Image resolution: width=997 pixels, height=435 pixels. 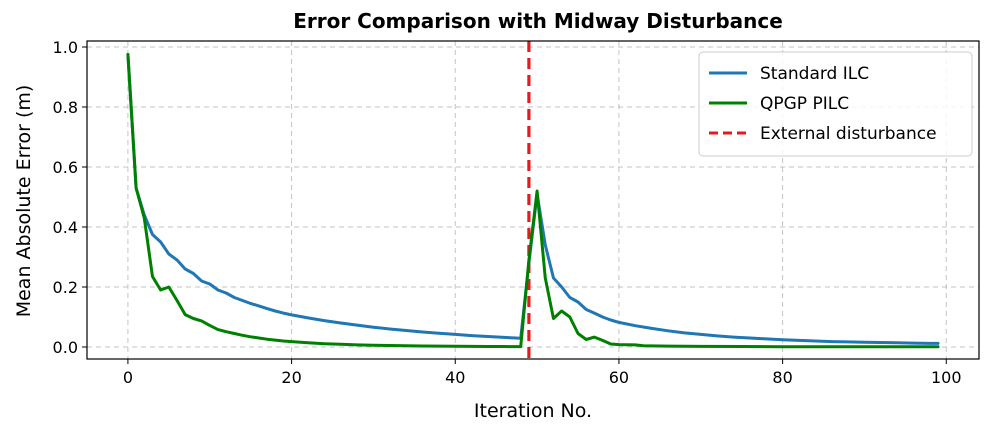 I want to click on x-tick-label: 100, so click(x=946, y=377).